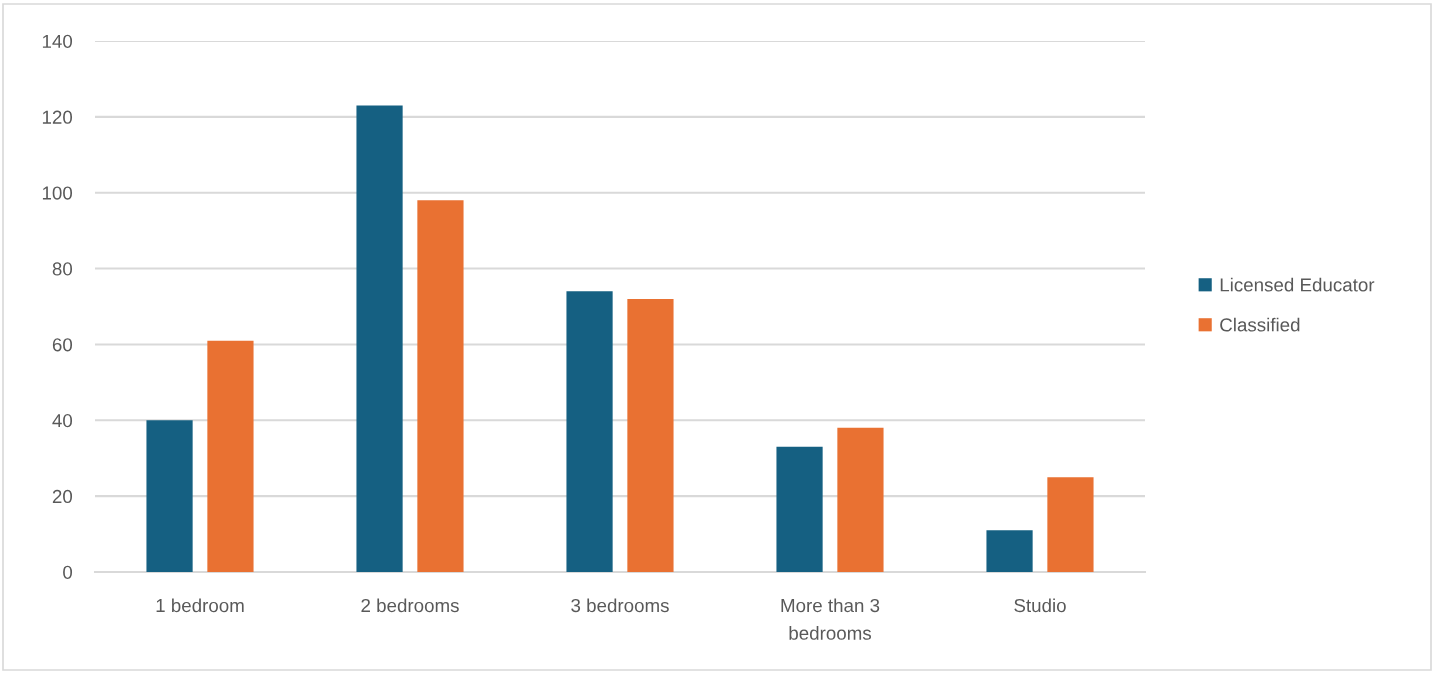  I want to click on x-tick-label: 1 bedroom, so click(200, 605).